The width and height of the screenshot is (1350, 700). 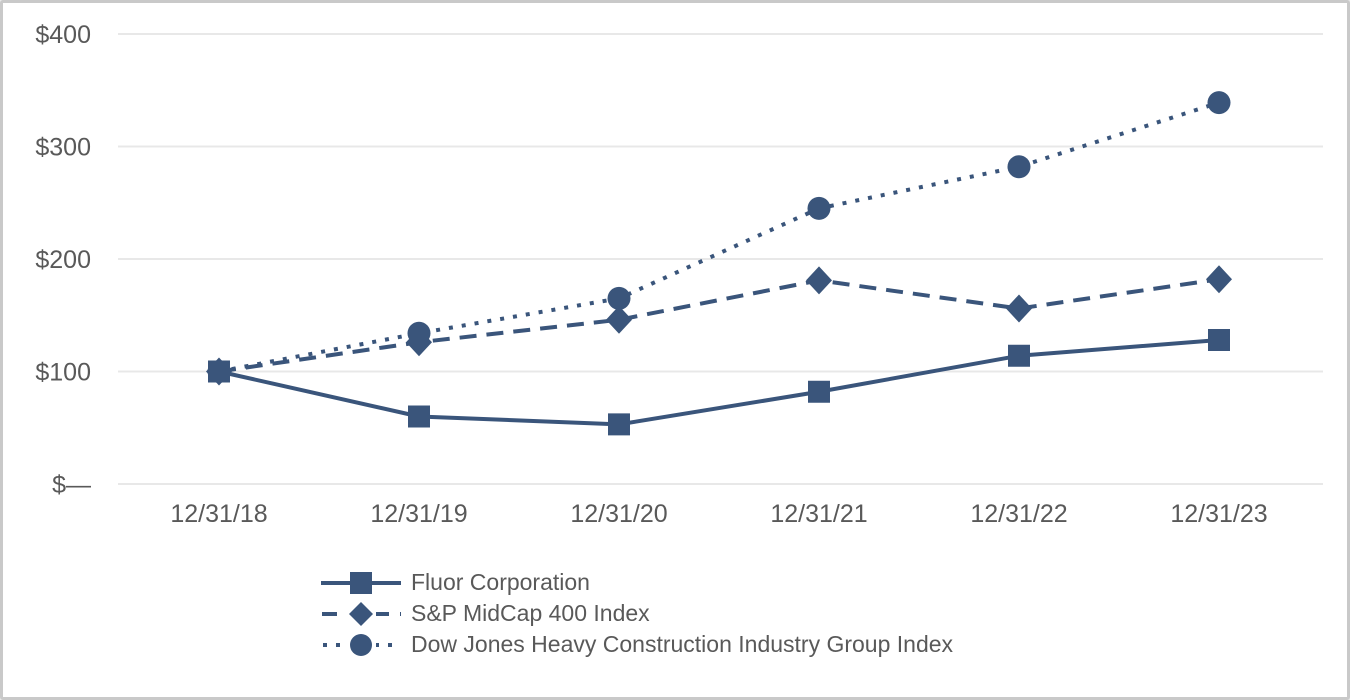 What do you see at coordinates (719, 325) in the screenshot?
I see `series-line-diamond` at bounding box center [719, 325].